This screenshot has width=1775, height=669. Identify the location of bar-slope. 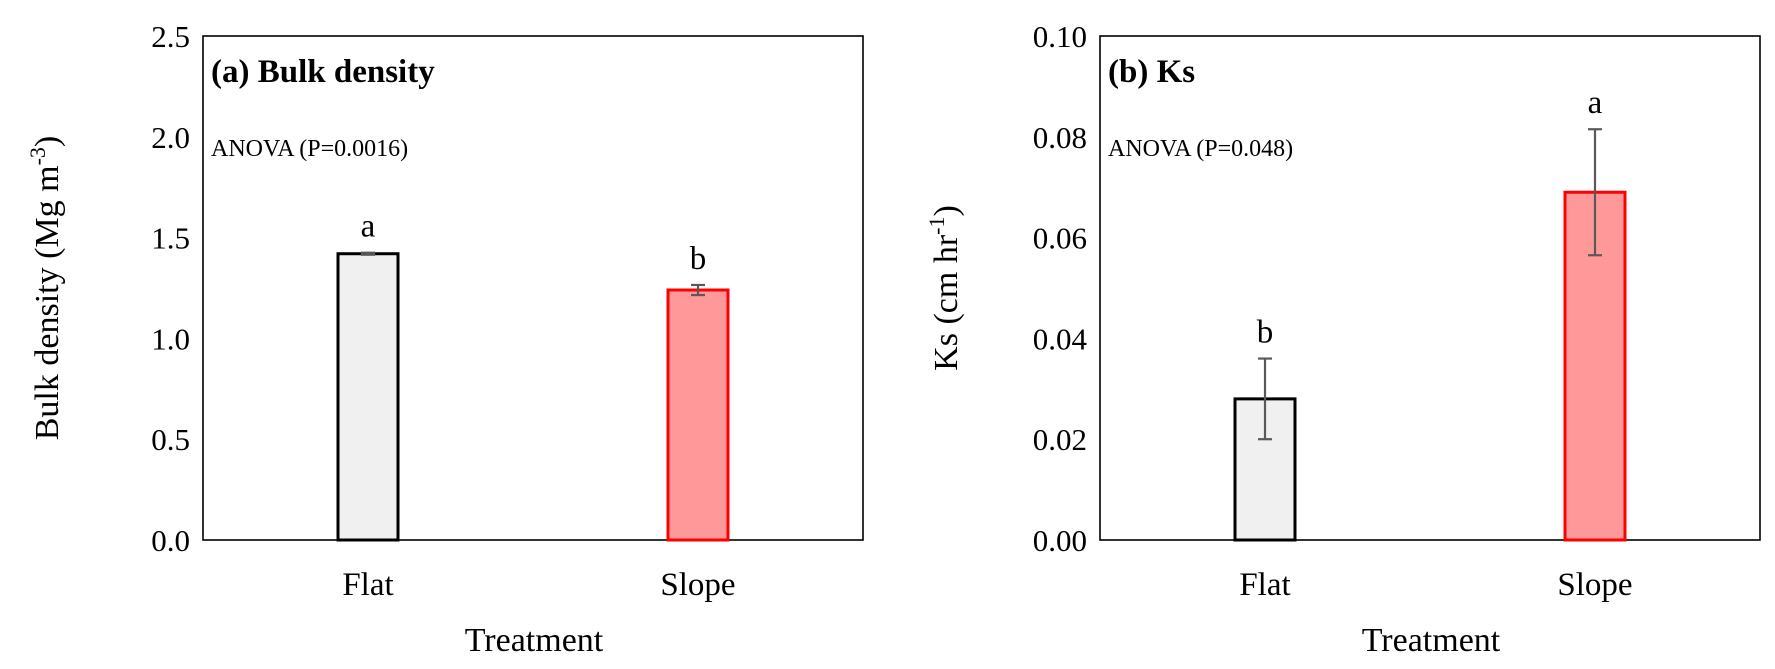
(698, 415).